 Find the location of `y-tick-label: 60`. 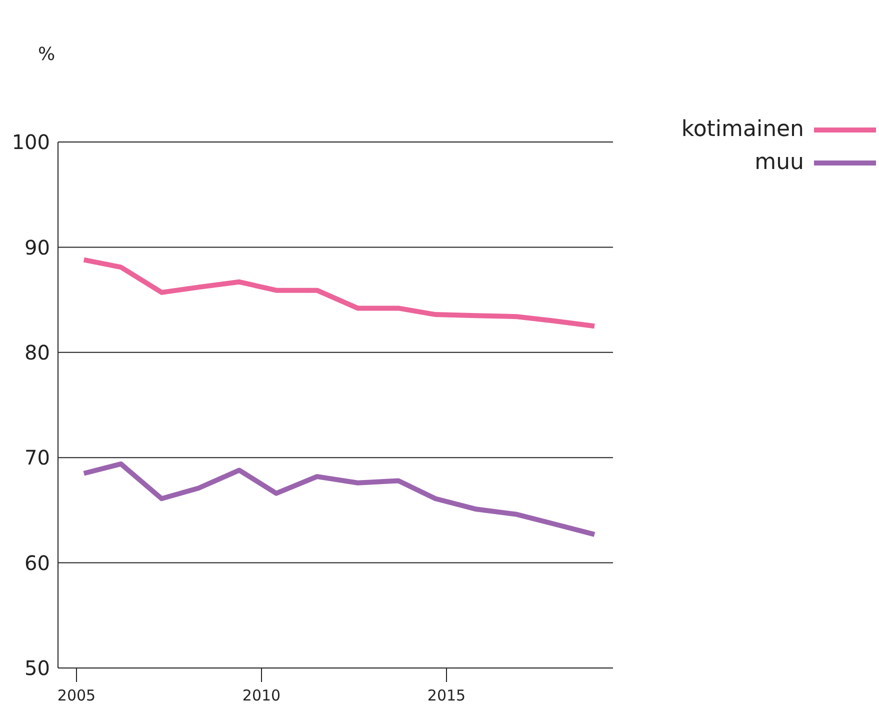

y-tick-label: 60 is located at coordinates (37, 562).